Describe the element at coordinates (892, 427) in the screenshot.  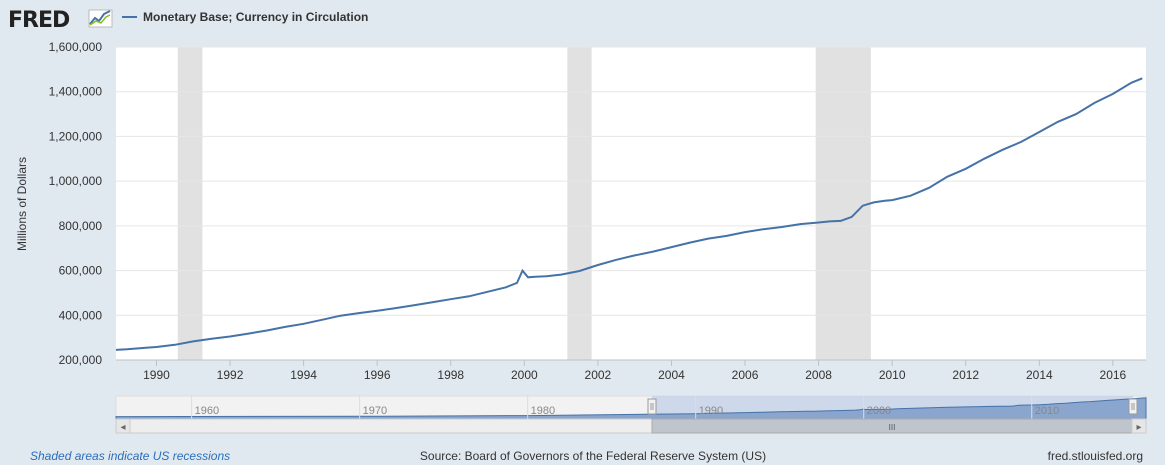
I see `scrollbar-grip-icon: III` at that location.